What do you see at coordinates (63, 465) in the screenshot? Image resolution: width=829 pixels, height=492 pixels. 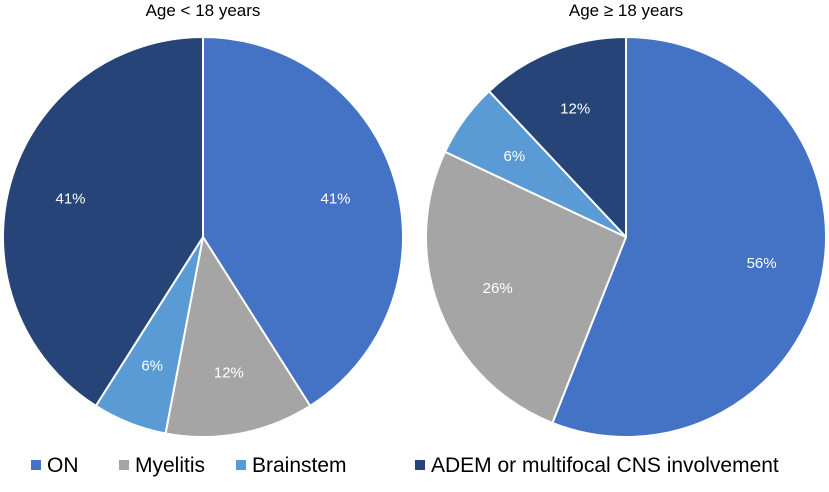 I see `legend-label-on: ON` at bounding box center [63, 465].